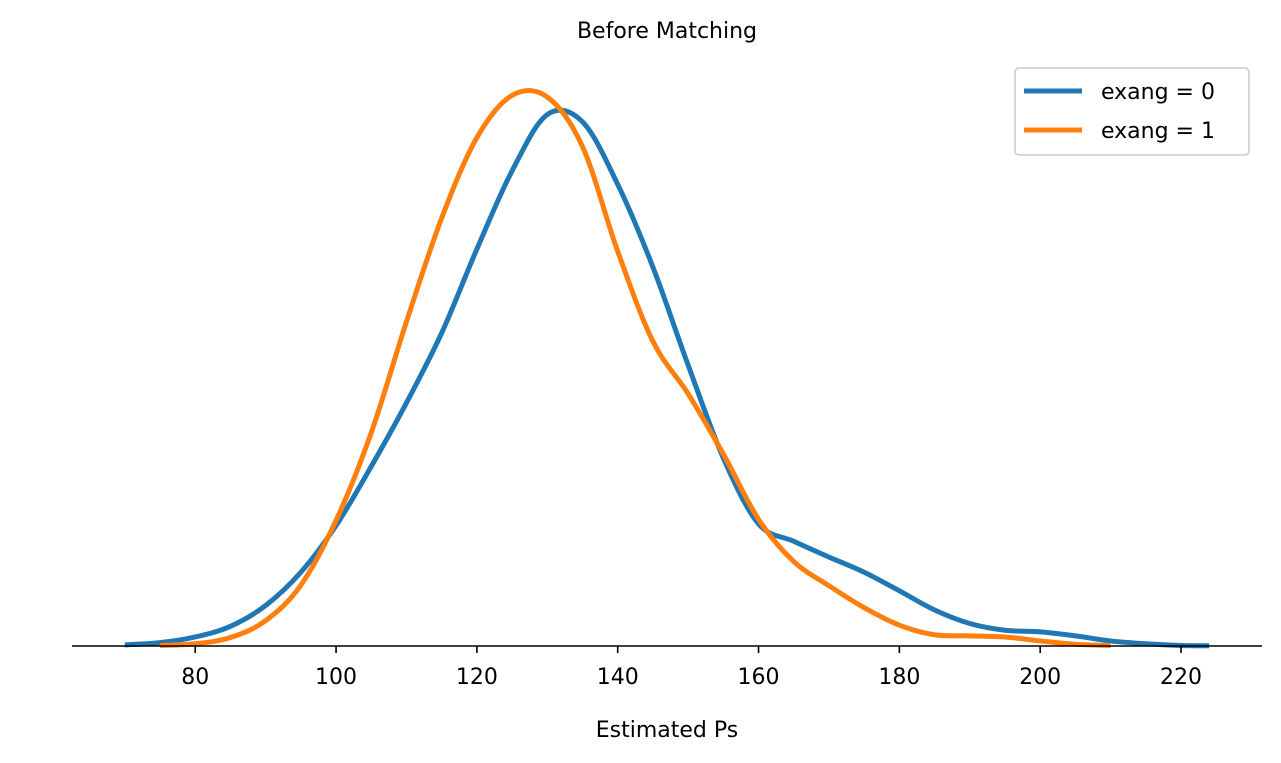 The height and width of the screenshot is (763, 1281). What do you see at coordinates (477, 677) in the screenshot?
I see `x-tick-label: 120` at bounding box center [477, 677].